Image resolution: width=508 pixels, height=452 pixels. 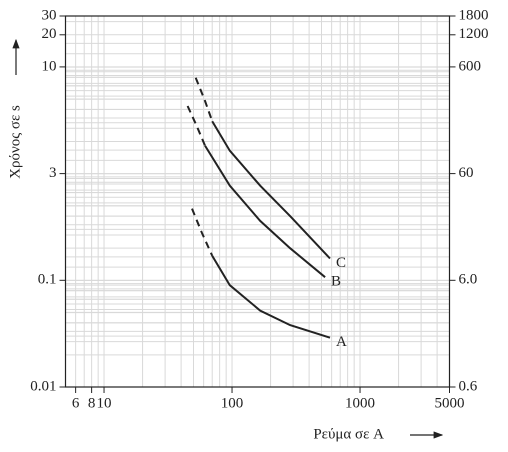 What do you see at coordinates (450, 403) in the screenshot?
I see `x-tick-label: 5000` at bounding box center [450, 403].